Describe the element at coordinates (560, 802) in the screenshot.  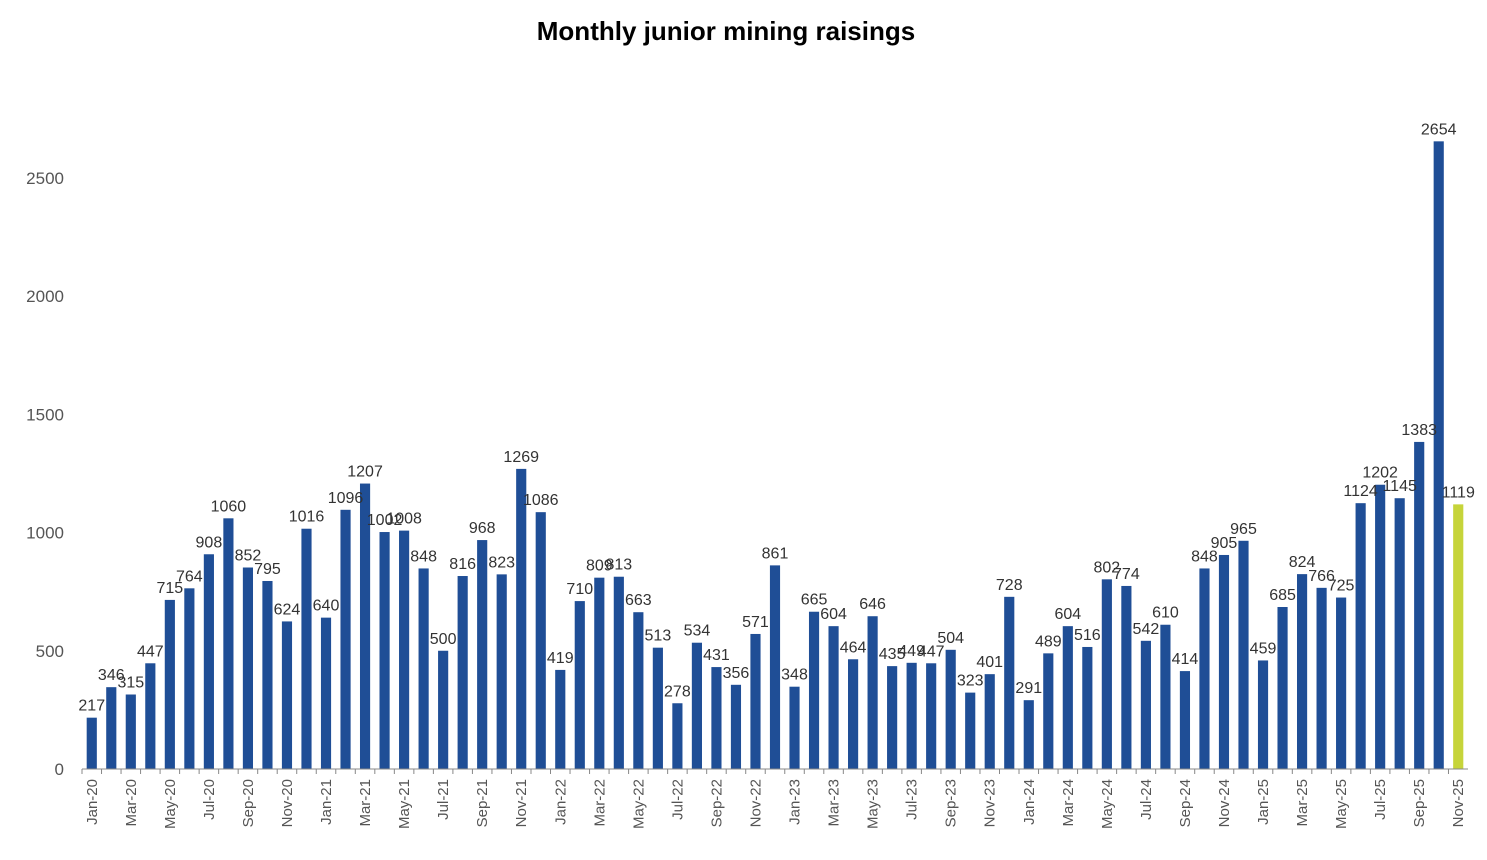
I see `x-tick-label: Jan-22` at that location.